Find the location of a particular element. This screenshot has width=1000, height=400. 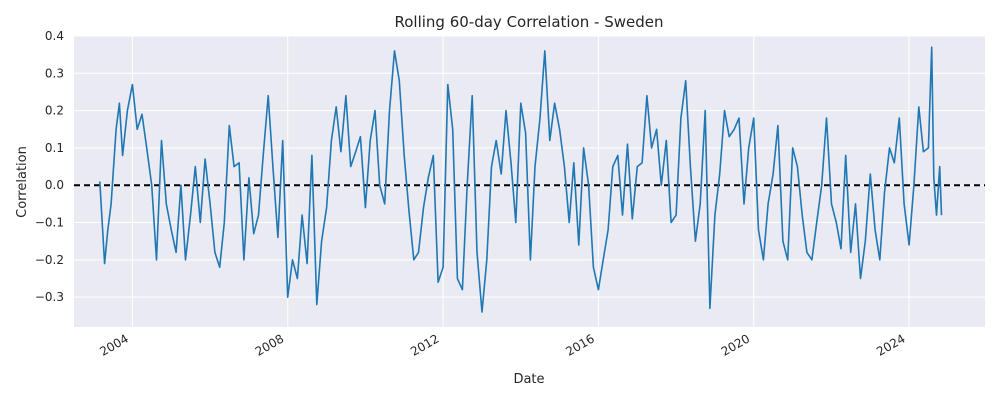

y-tick-label: 0.3 is located at coordinates (54, 73).